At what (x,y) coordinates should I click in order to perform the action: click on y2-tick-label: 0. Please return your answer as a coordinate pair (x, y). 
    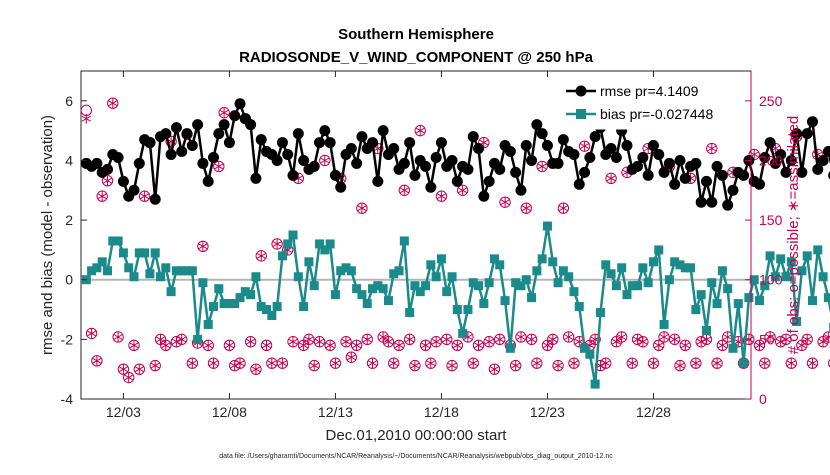
    Looking at the image, I should click on (763, 399).